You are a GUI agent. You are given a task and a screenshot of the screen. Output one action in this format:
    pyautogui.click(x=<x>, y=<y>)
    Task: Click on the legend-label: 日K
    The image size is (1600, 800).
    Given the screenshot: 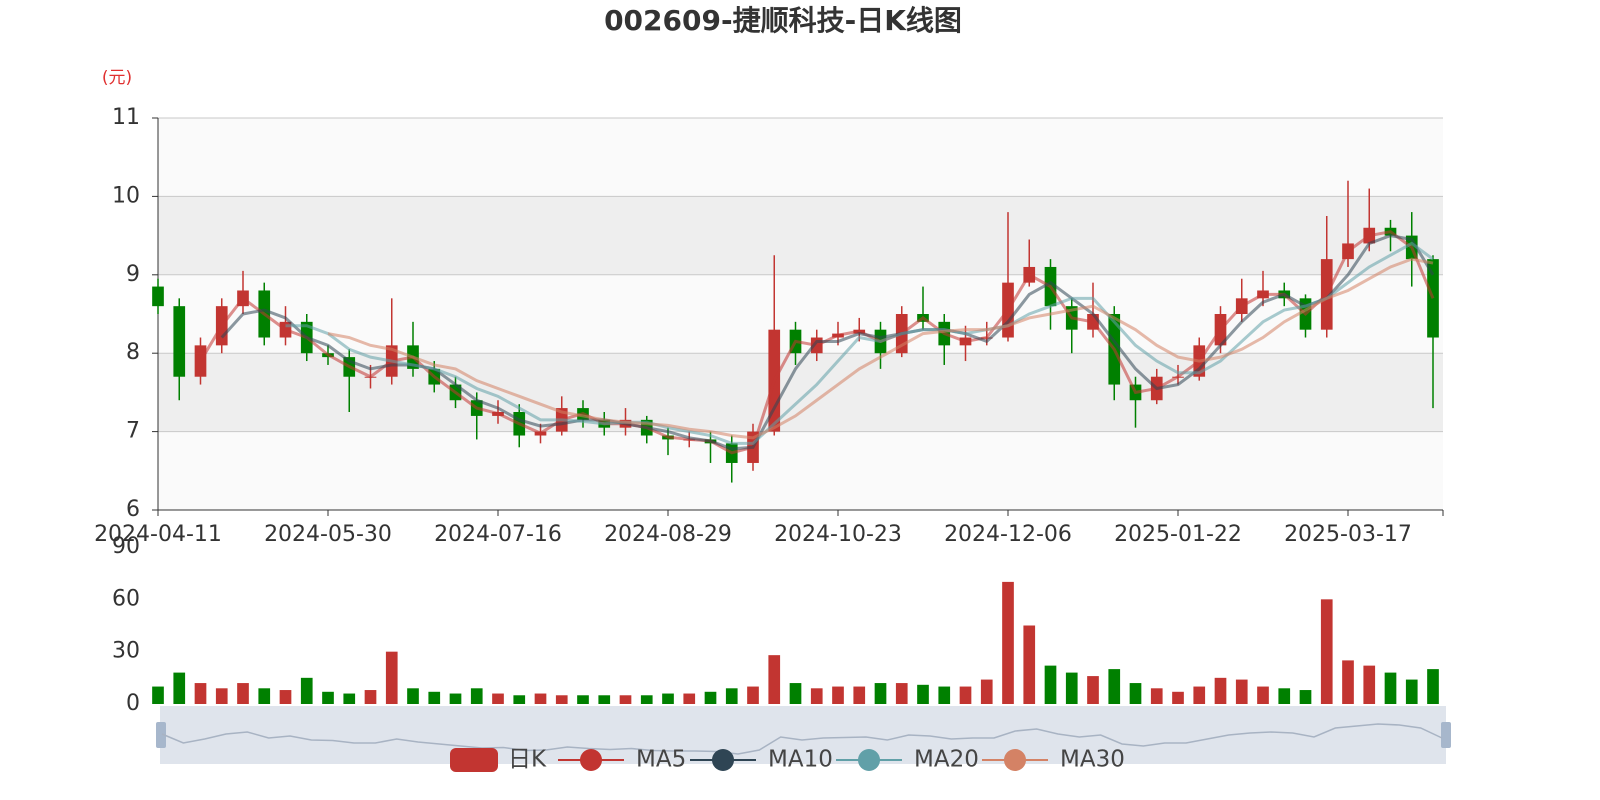 What is the action you would take?
    pyautogui.click(x=527, y=760)
    